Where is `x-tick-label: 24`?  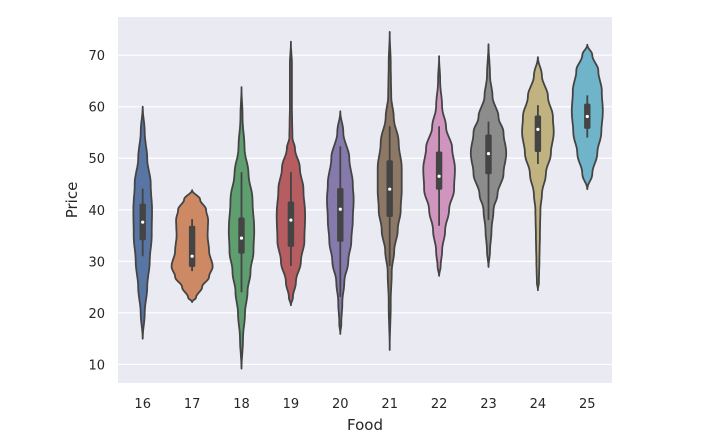
x-tick-label: 24 is located at coordinates (538, 404).